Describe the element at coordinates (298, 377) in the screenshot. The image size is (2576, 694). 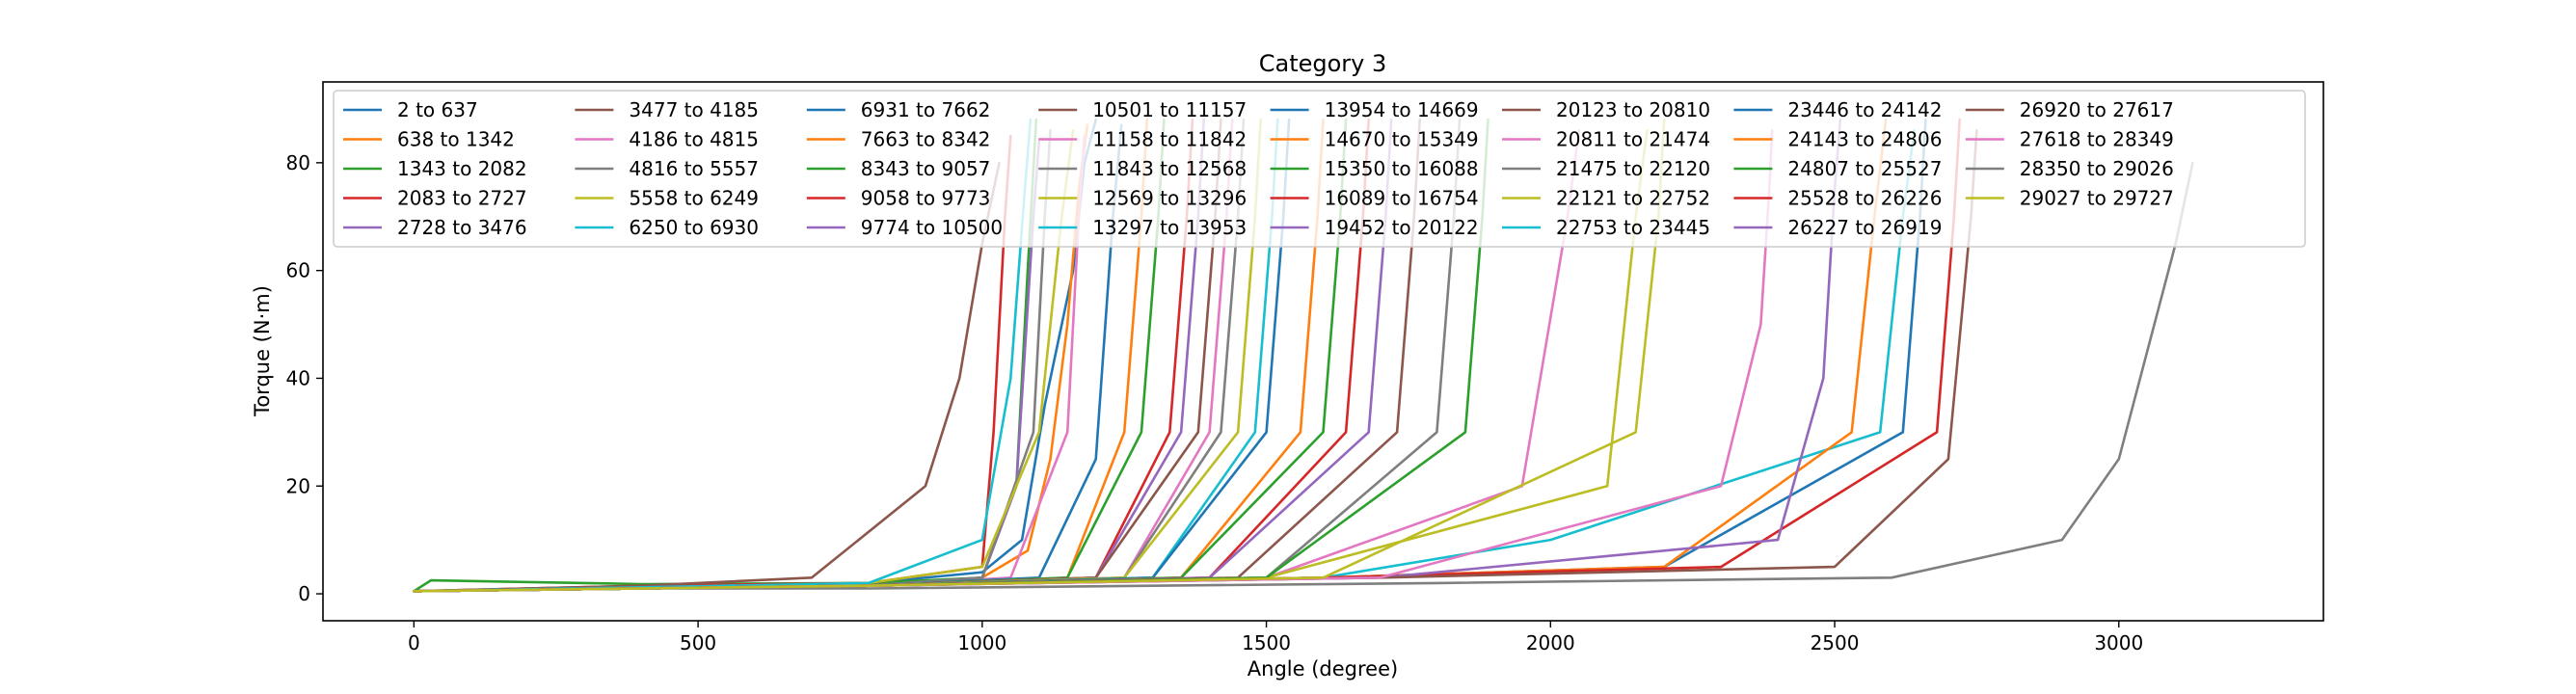
I see `y-tick-label: 40` at that location.